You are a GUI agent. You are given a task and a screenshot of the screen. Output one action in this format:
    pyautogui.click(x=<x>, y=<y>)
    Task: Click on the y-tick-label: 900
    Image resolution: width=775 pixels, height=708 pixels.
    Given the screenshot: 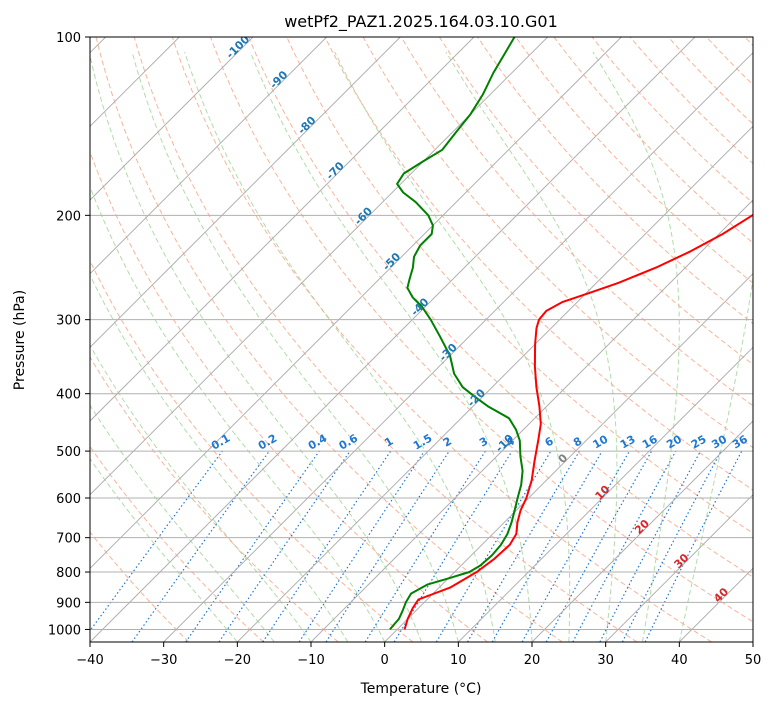 What is the action you would take?
    pyautogui.click(x=68, y=603)
    